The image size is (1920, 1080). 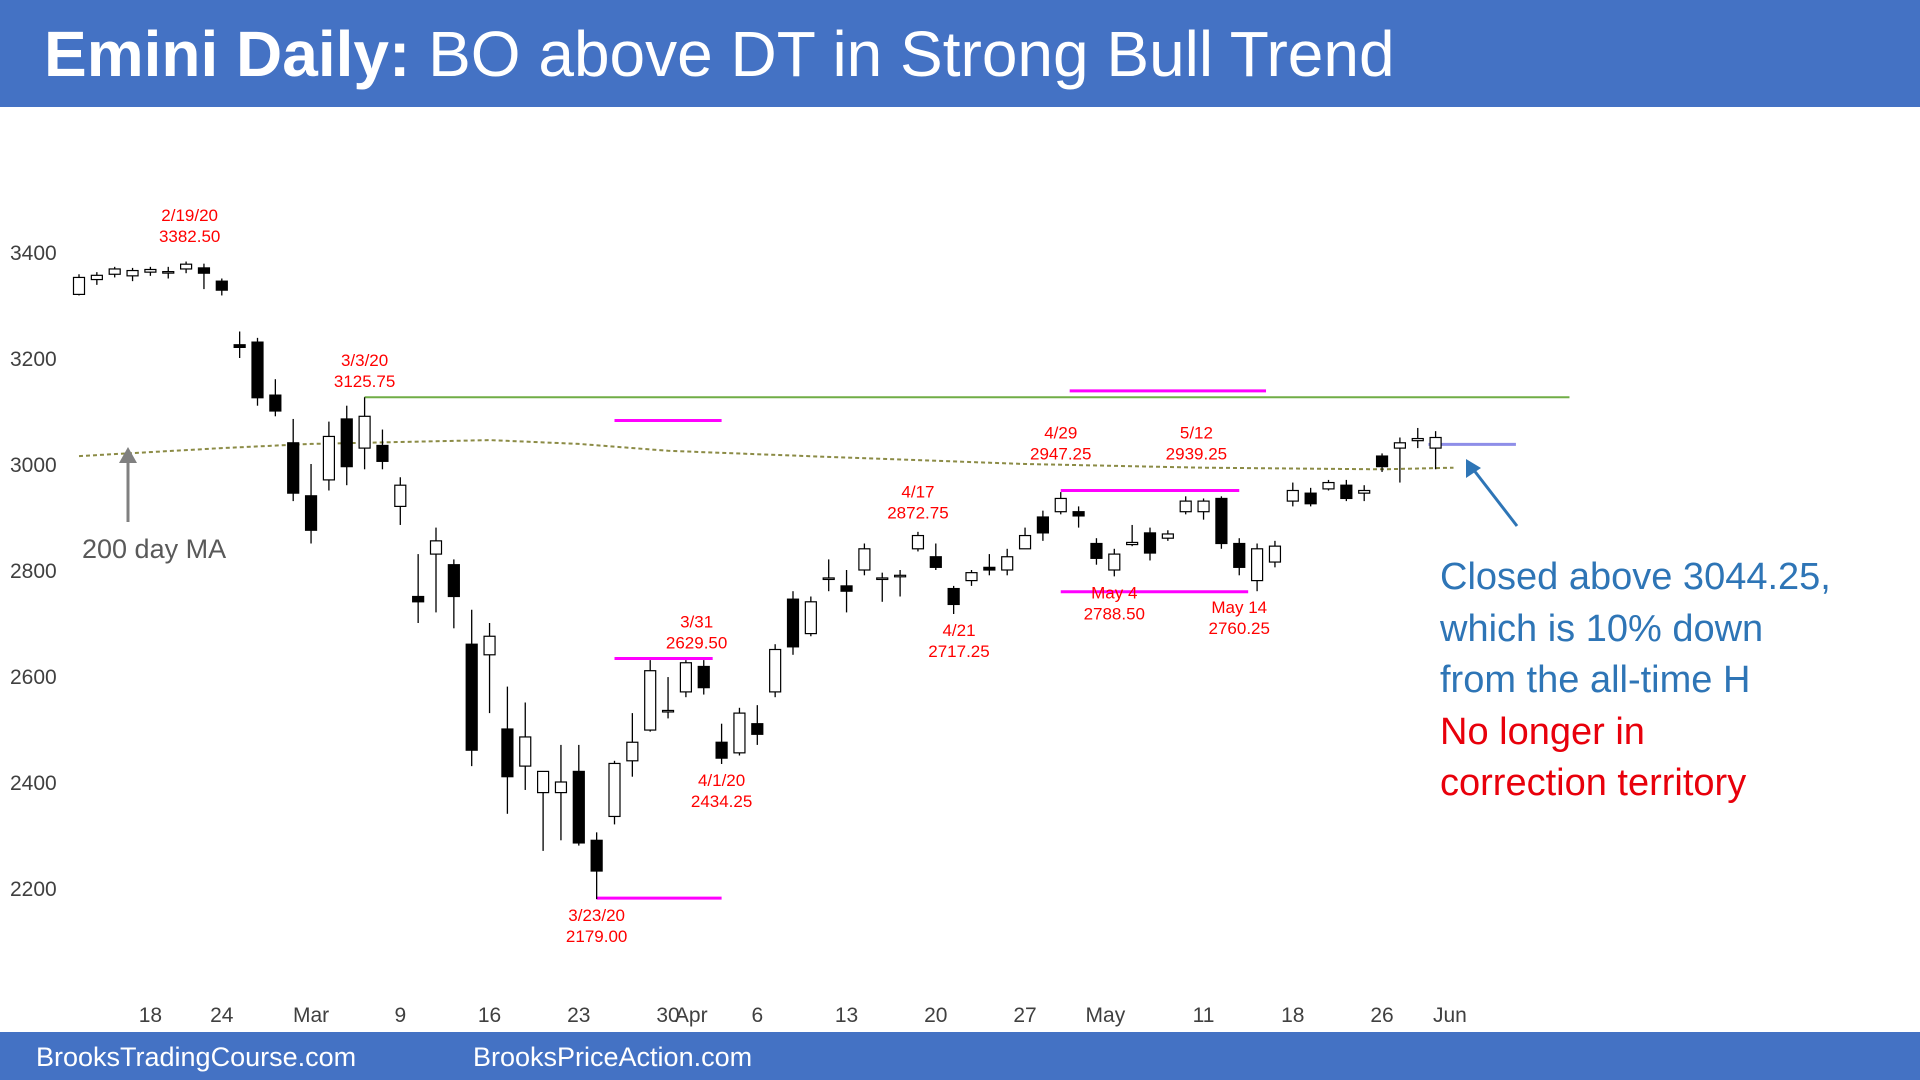 I want to click on annotation-date: May 4, so click(x=1114, y=592).